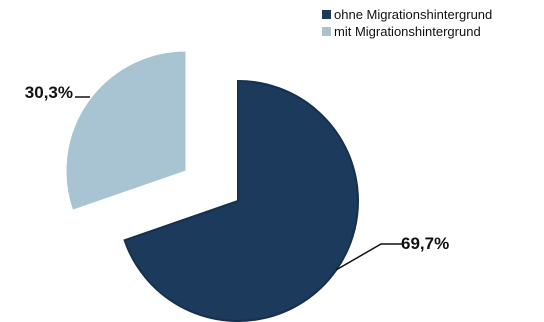 Image resolution: width=544 pixels, height=322 pixels. Describe the element at coordinates (126, 130) in the screenshot. I see `pie-slice-mit-migrationshintergrund` at that location.